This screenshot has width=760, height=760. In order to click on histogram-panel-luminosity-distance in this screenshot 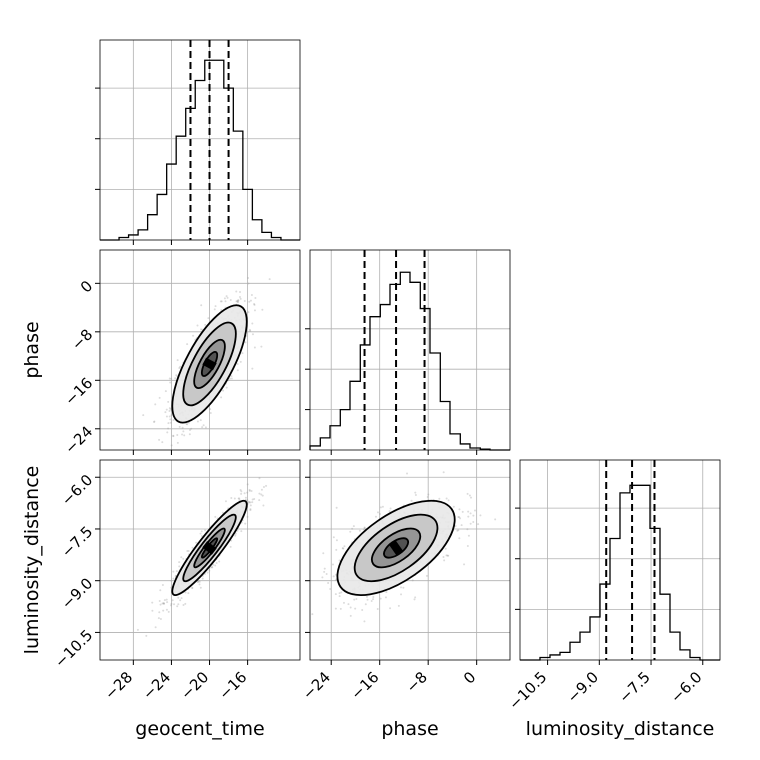, I will do `click(618, 562)`.